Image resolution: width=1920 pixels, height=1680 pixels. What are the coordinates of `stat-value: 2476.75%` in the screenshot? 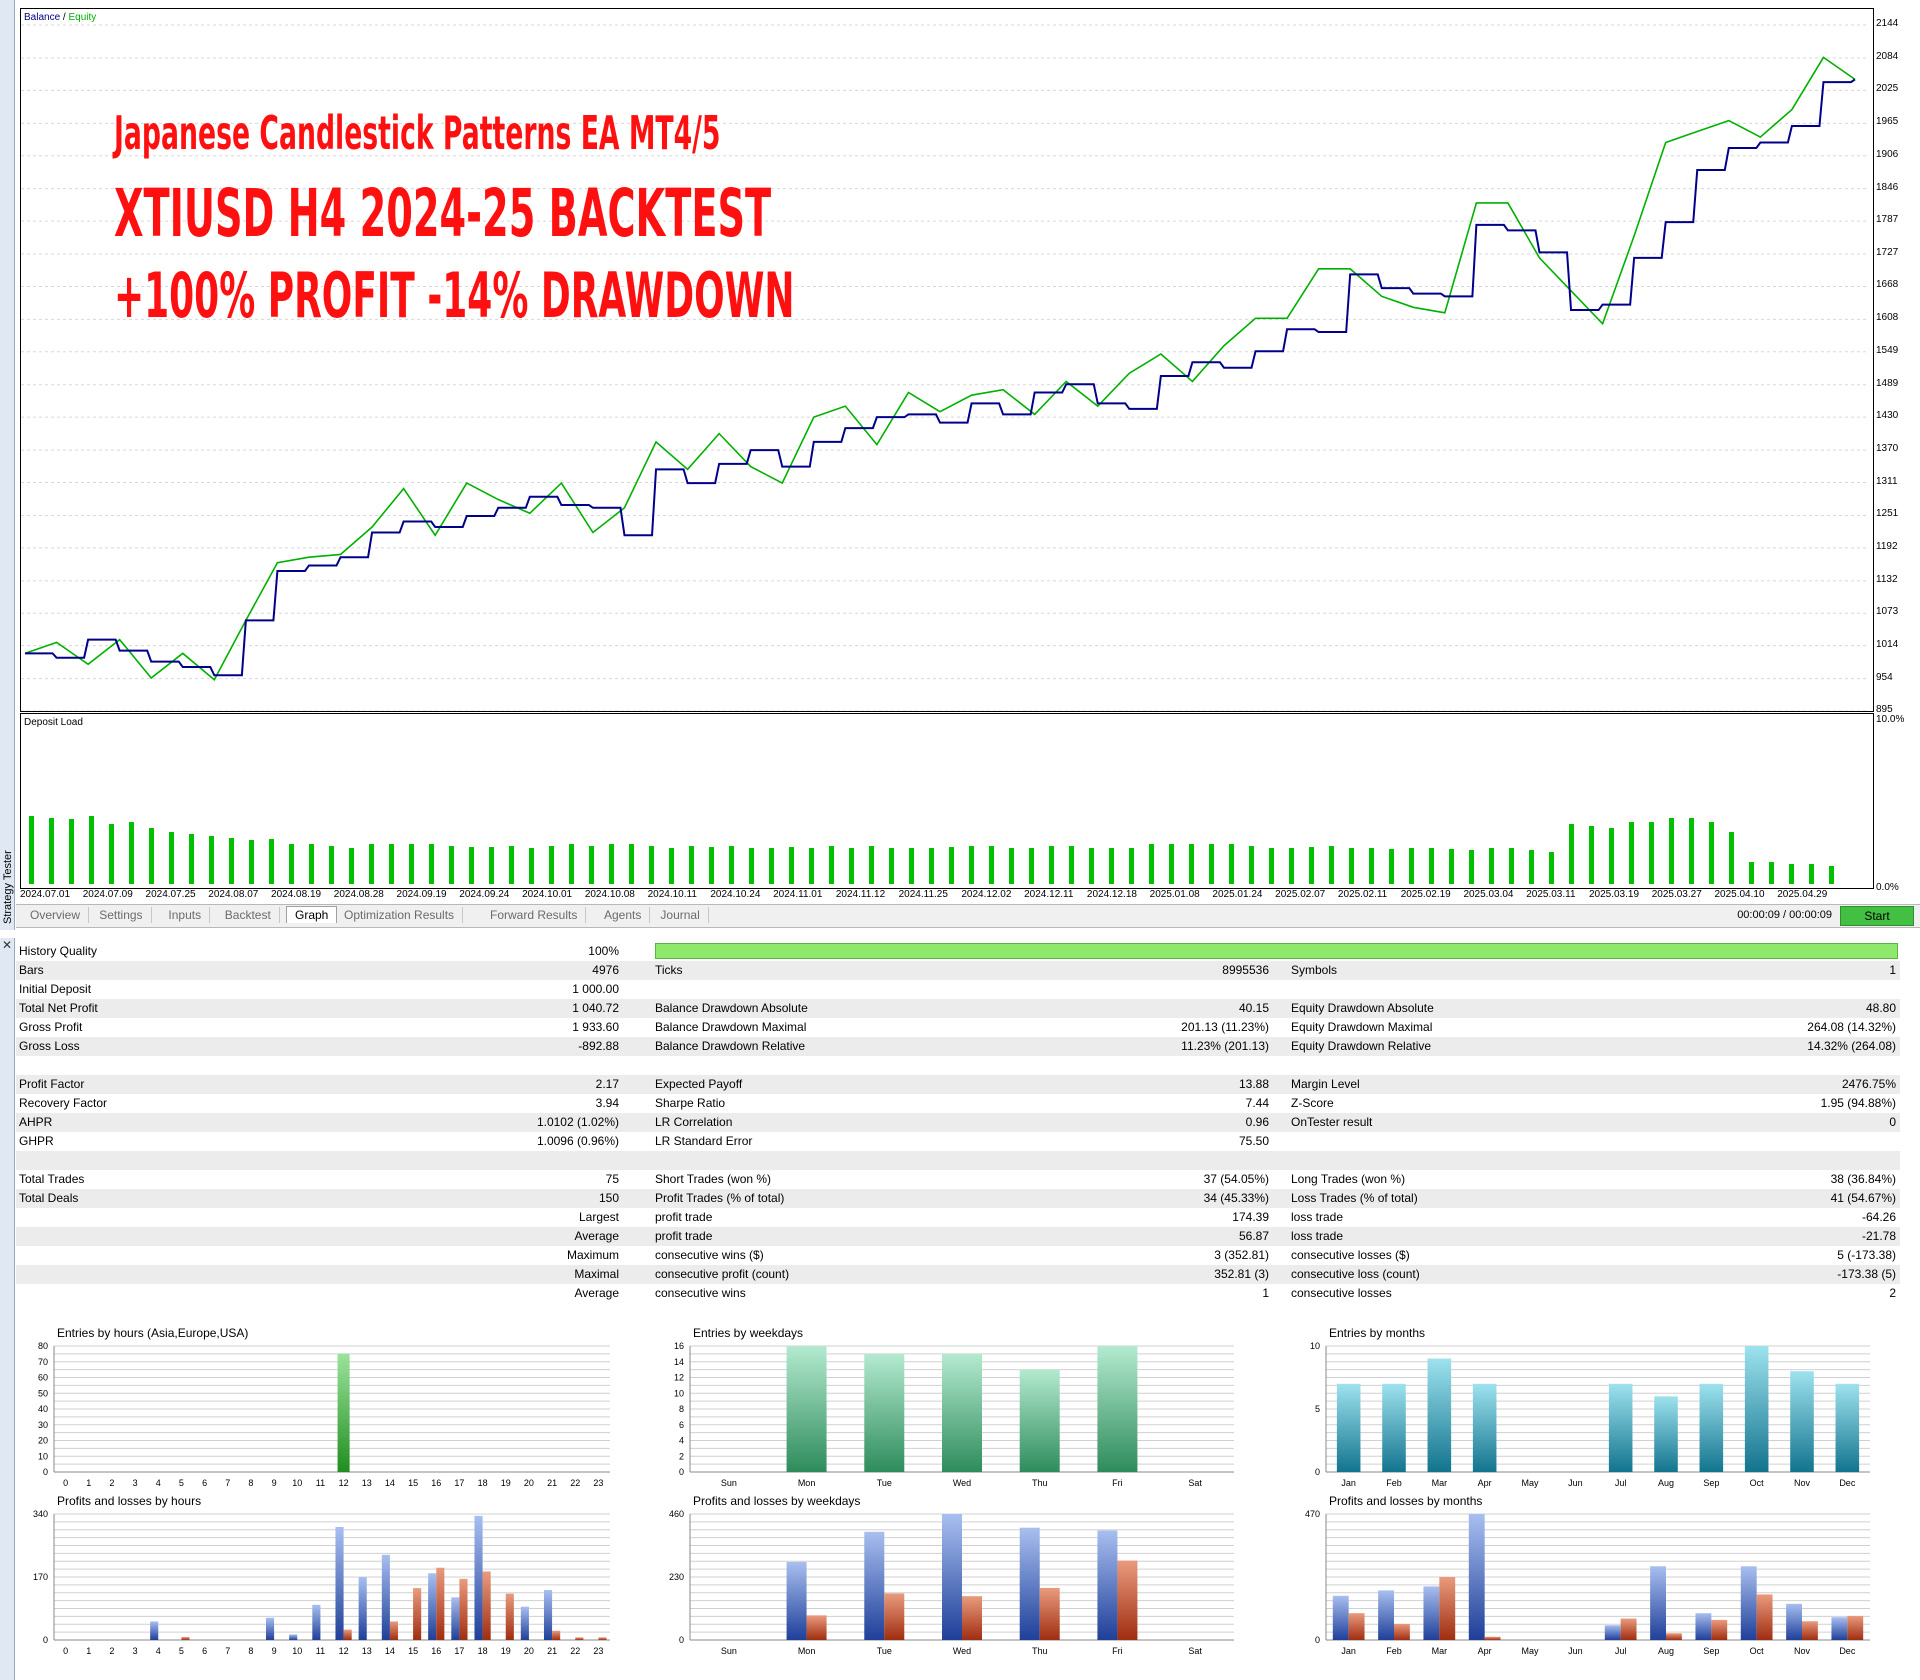 It's located at (1868, 1084).